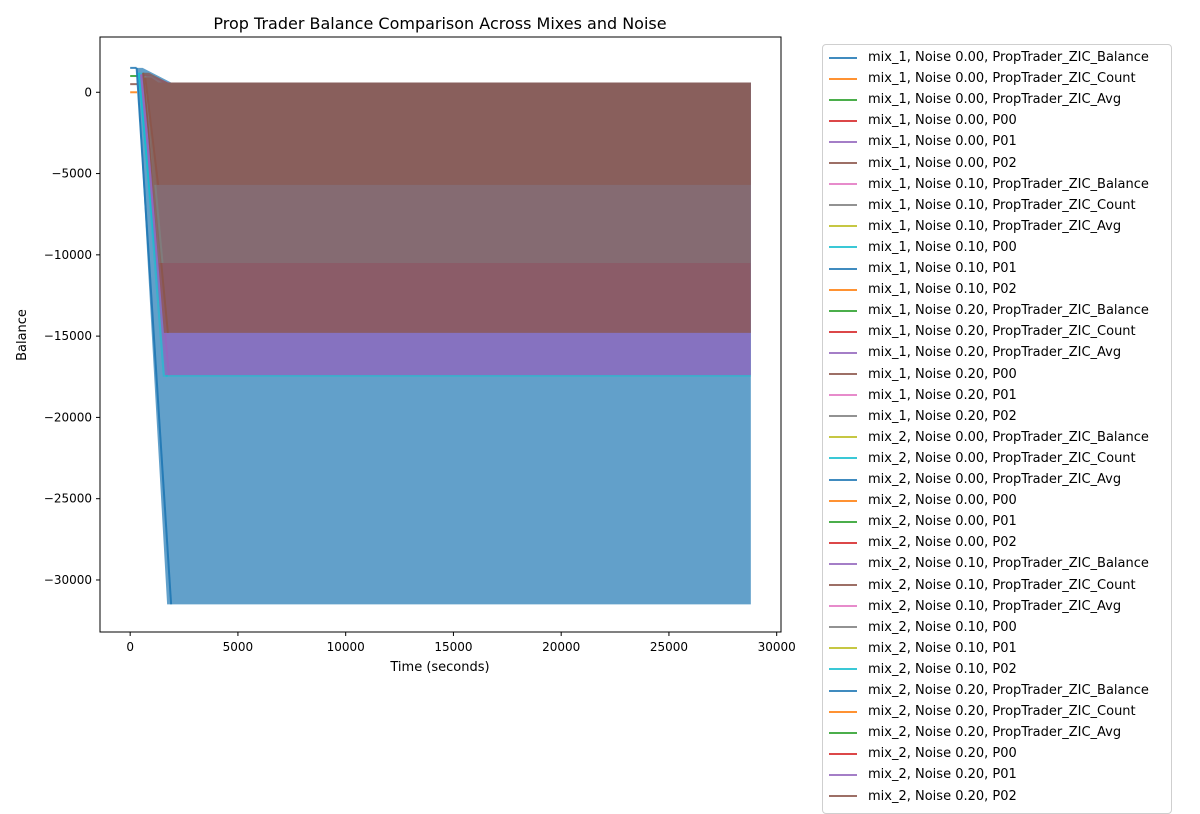 This screenshot has height=814, width=1200. Describe the element at coordinates (942, 374) in the screenshot. I see `legend-label: mix_1, Noise 0.20, P00` at that location.